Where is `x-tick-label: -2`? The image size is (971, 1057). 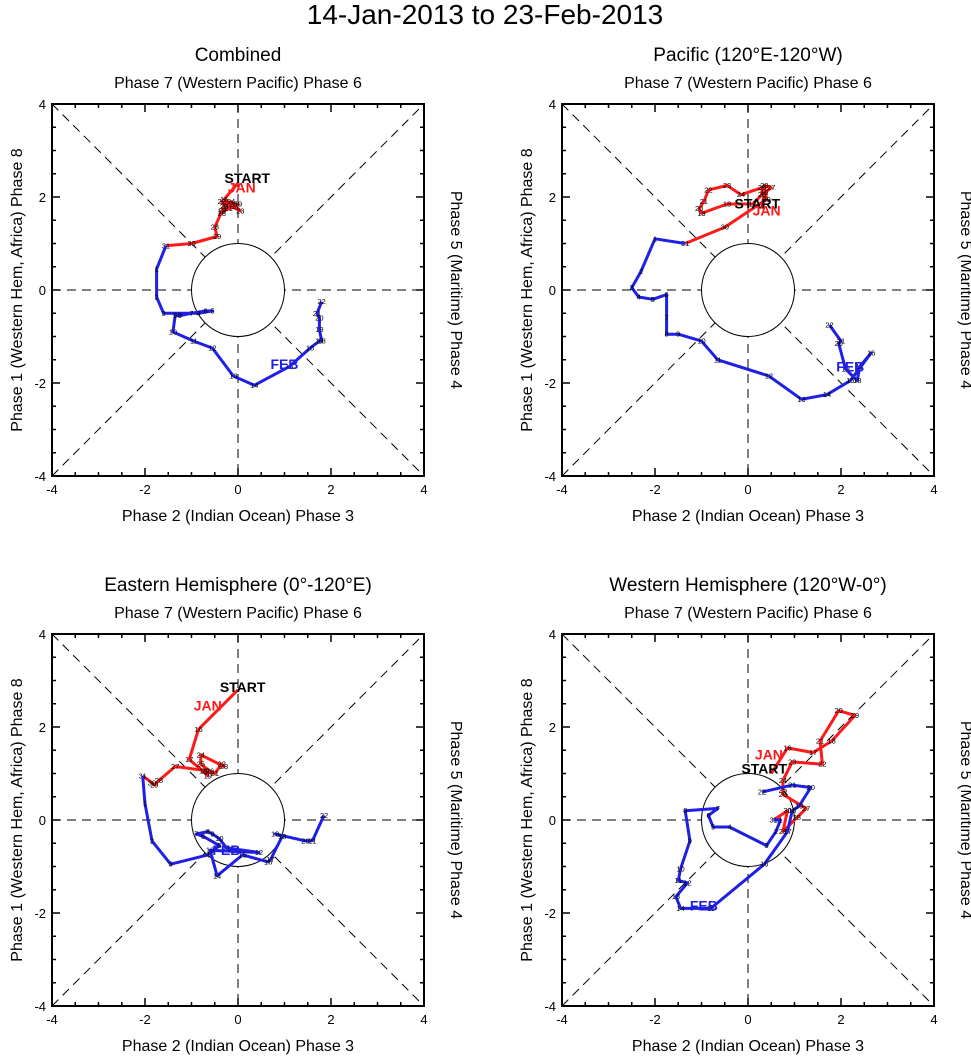
x-tick-label: -2 is located at coordinates (145, 1019).